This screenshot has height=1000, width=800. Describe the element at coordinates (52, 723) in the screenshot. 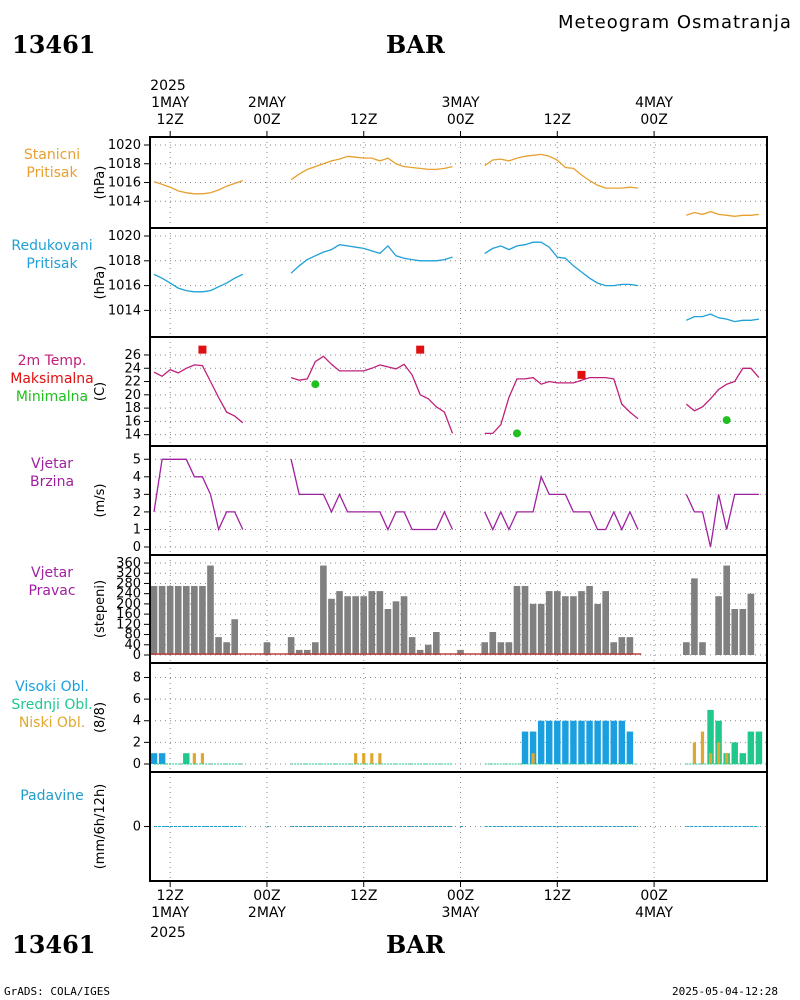

I see `panel-label-5-2: Niski Obl.` at that location.